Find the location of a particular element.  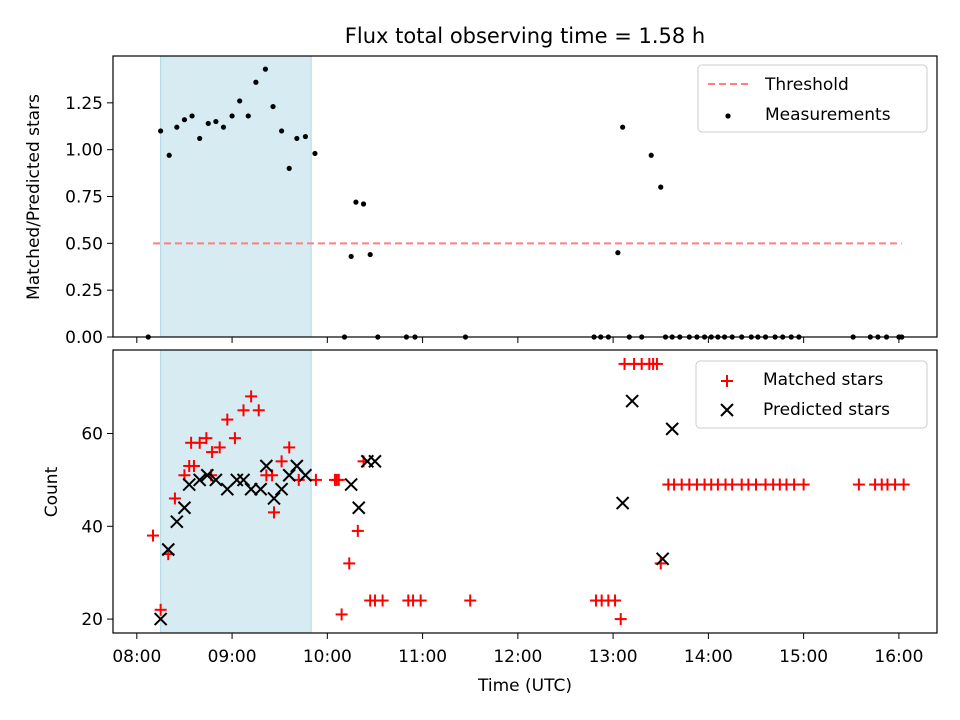

bottom-y-axis-label: Count is located at coordinates (52, 491).